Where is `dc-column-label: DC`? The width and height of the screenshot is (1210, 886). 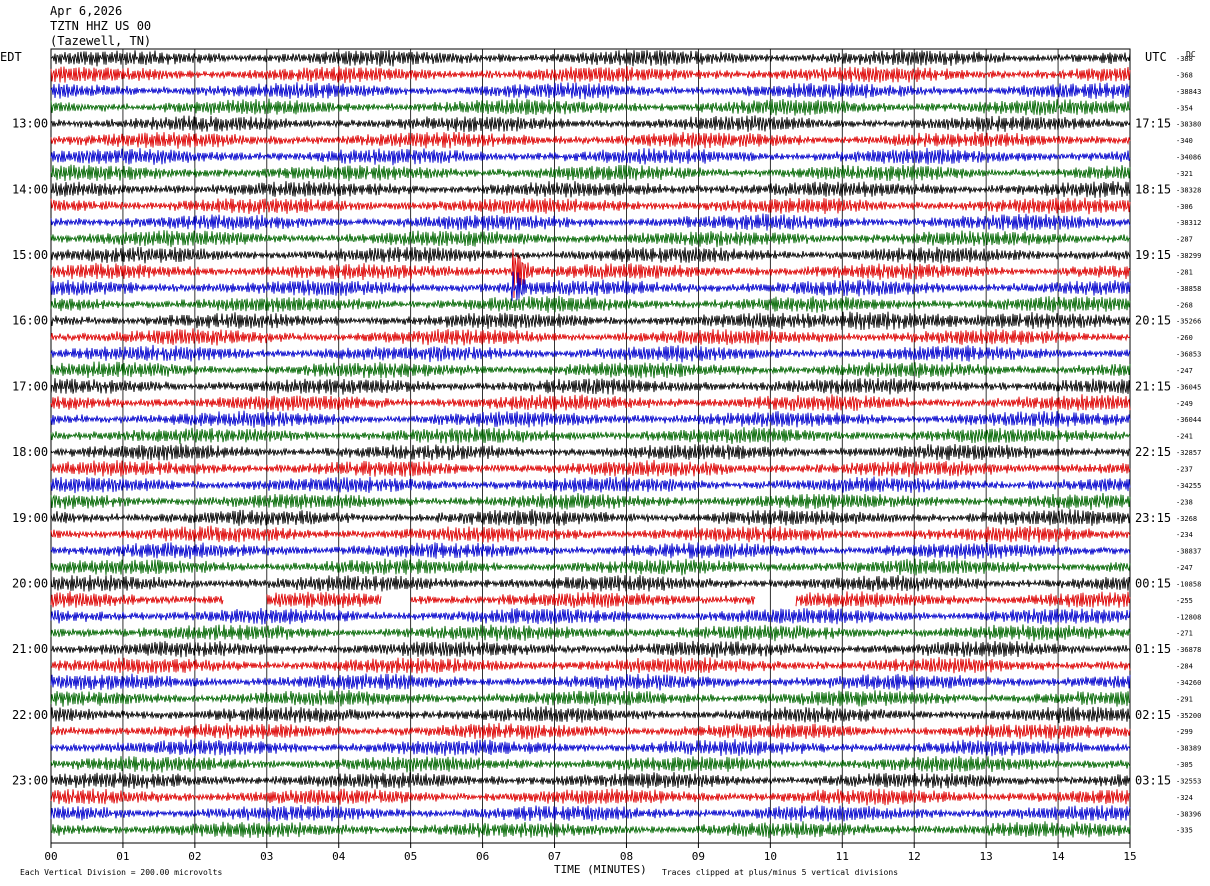
dc-column-label: DC is located at coordinates (1191, 54).